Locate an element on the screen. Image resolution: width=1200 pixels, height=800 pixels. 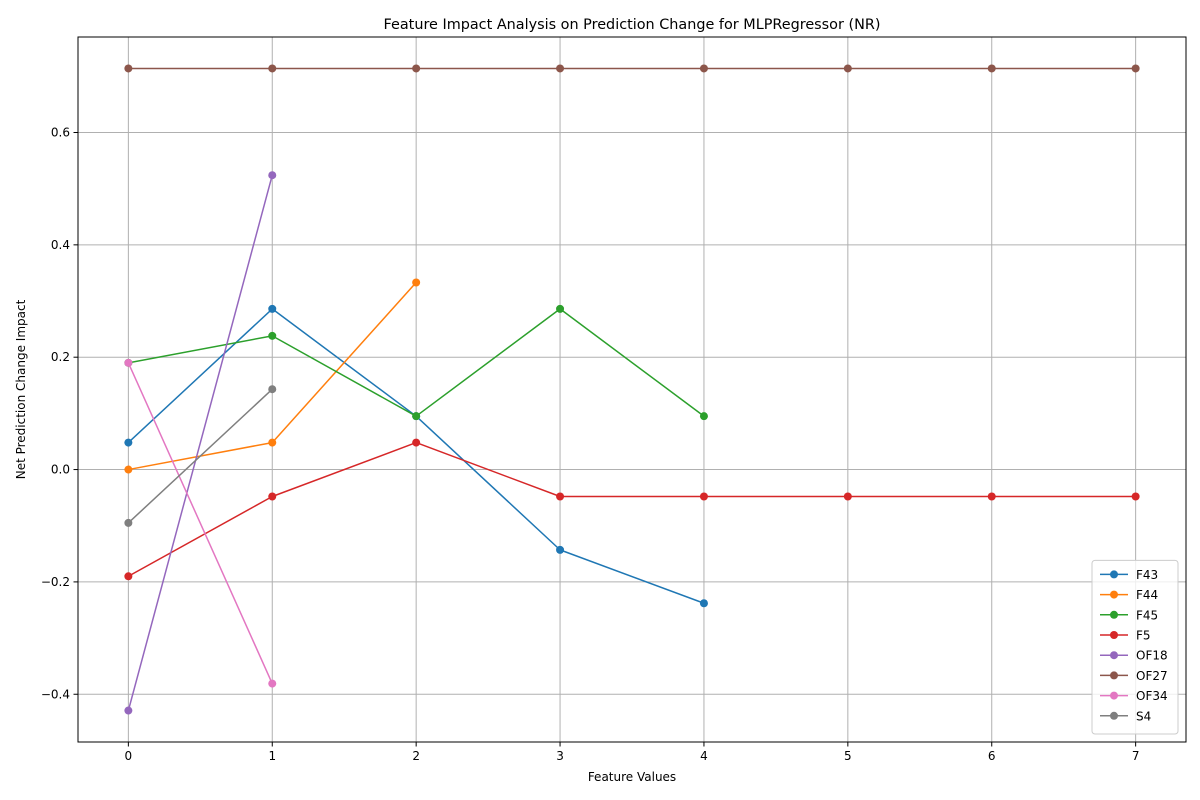
x-tick-label: 5 is located at coordinates (848, 756).